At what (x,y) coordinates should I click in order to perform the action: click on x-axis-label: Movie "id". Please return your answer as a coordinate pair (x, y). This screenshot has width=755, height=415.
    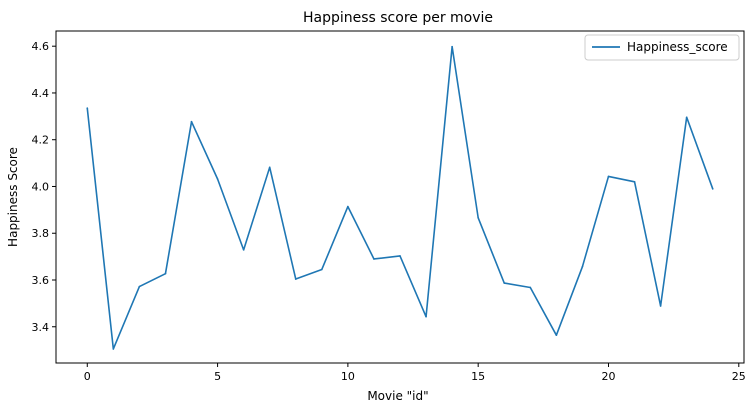
    Looking at the image, I should click on (397, 396).